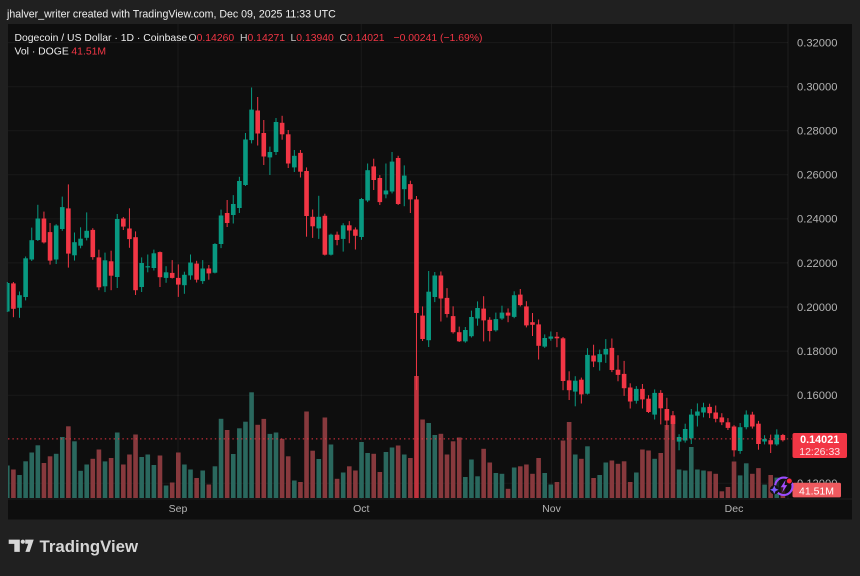 This screenshot has height=576, width=860. What do you see at coordinates (817, 43) in the screenshot?
I see `svg-text: 0.32000` at bounding box center [817, 43].